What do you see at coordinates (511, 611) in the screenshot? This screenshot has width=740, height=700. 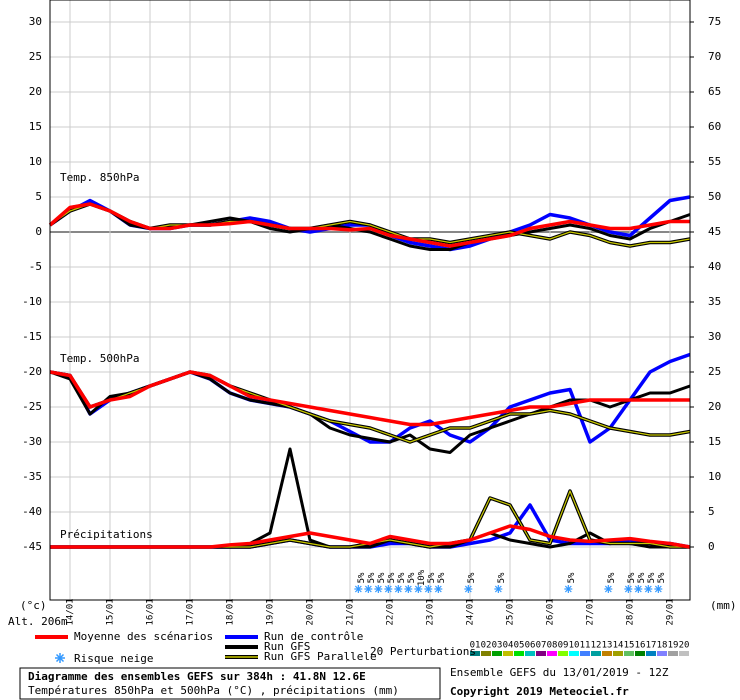 I see `x-tick-label: 25/01` at bounding box center [511, 611].